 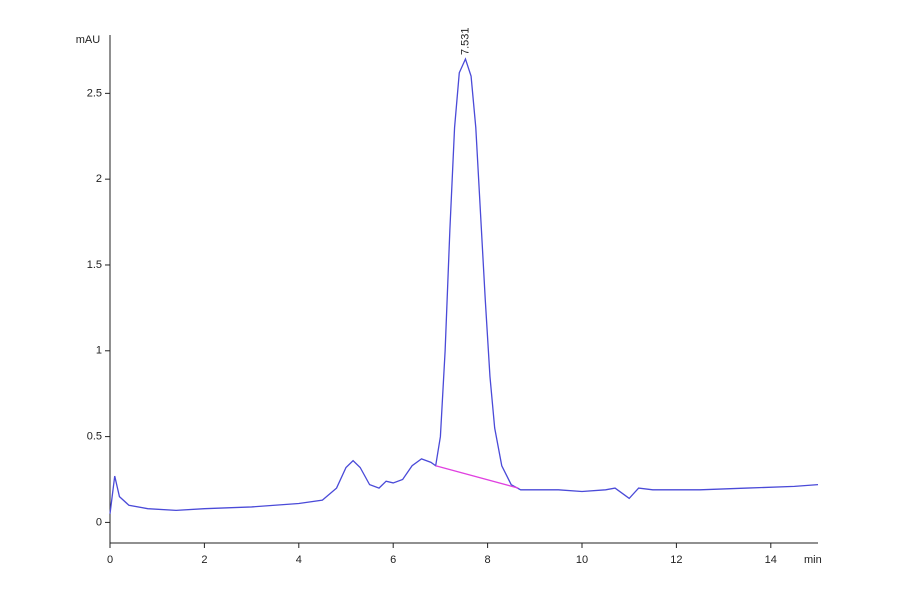 What do you see at coordinates (88, 40) in the screenshot?
I see `y-axis-label: mAU` at bounding box center [88, 40].